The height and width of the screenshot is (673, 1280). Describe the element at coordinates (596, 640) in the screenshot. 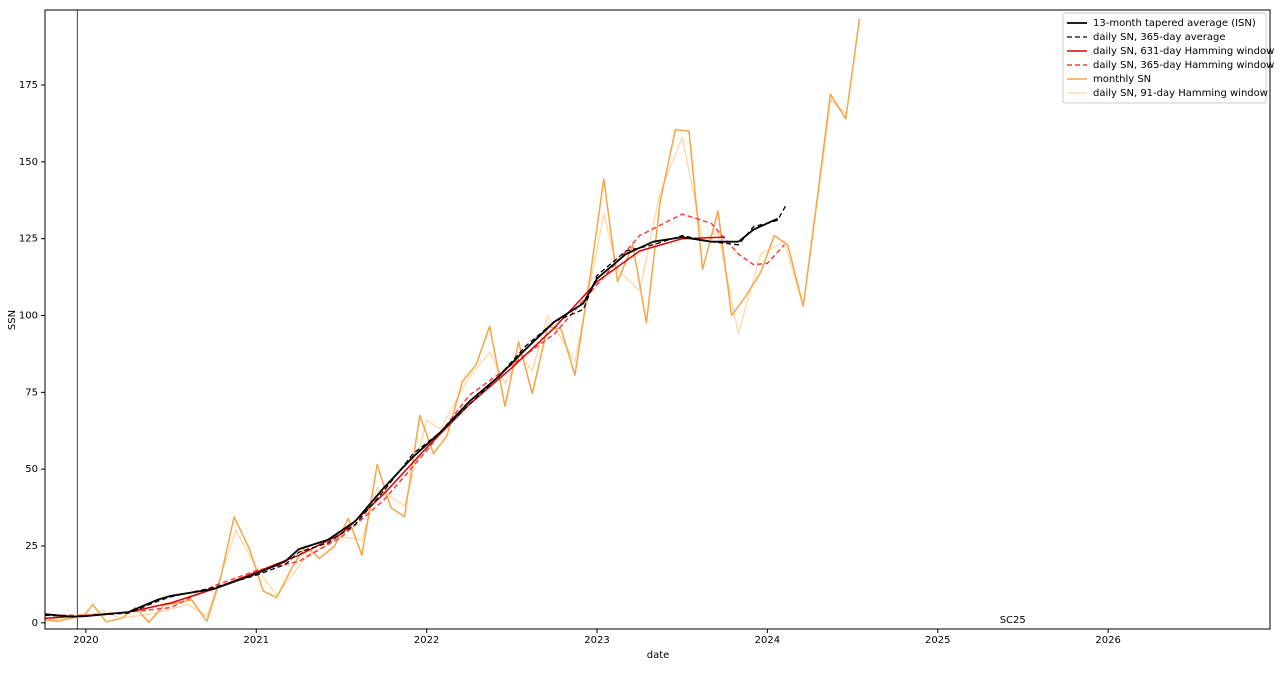

I see `x-tick-label: 2023` at that location.